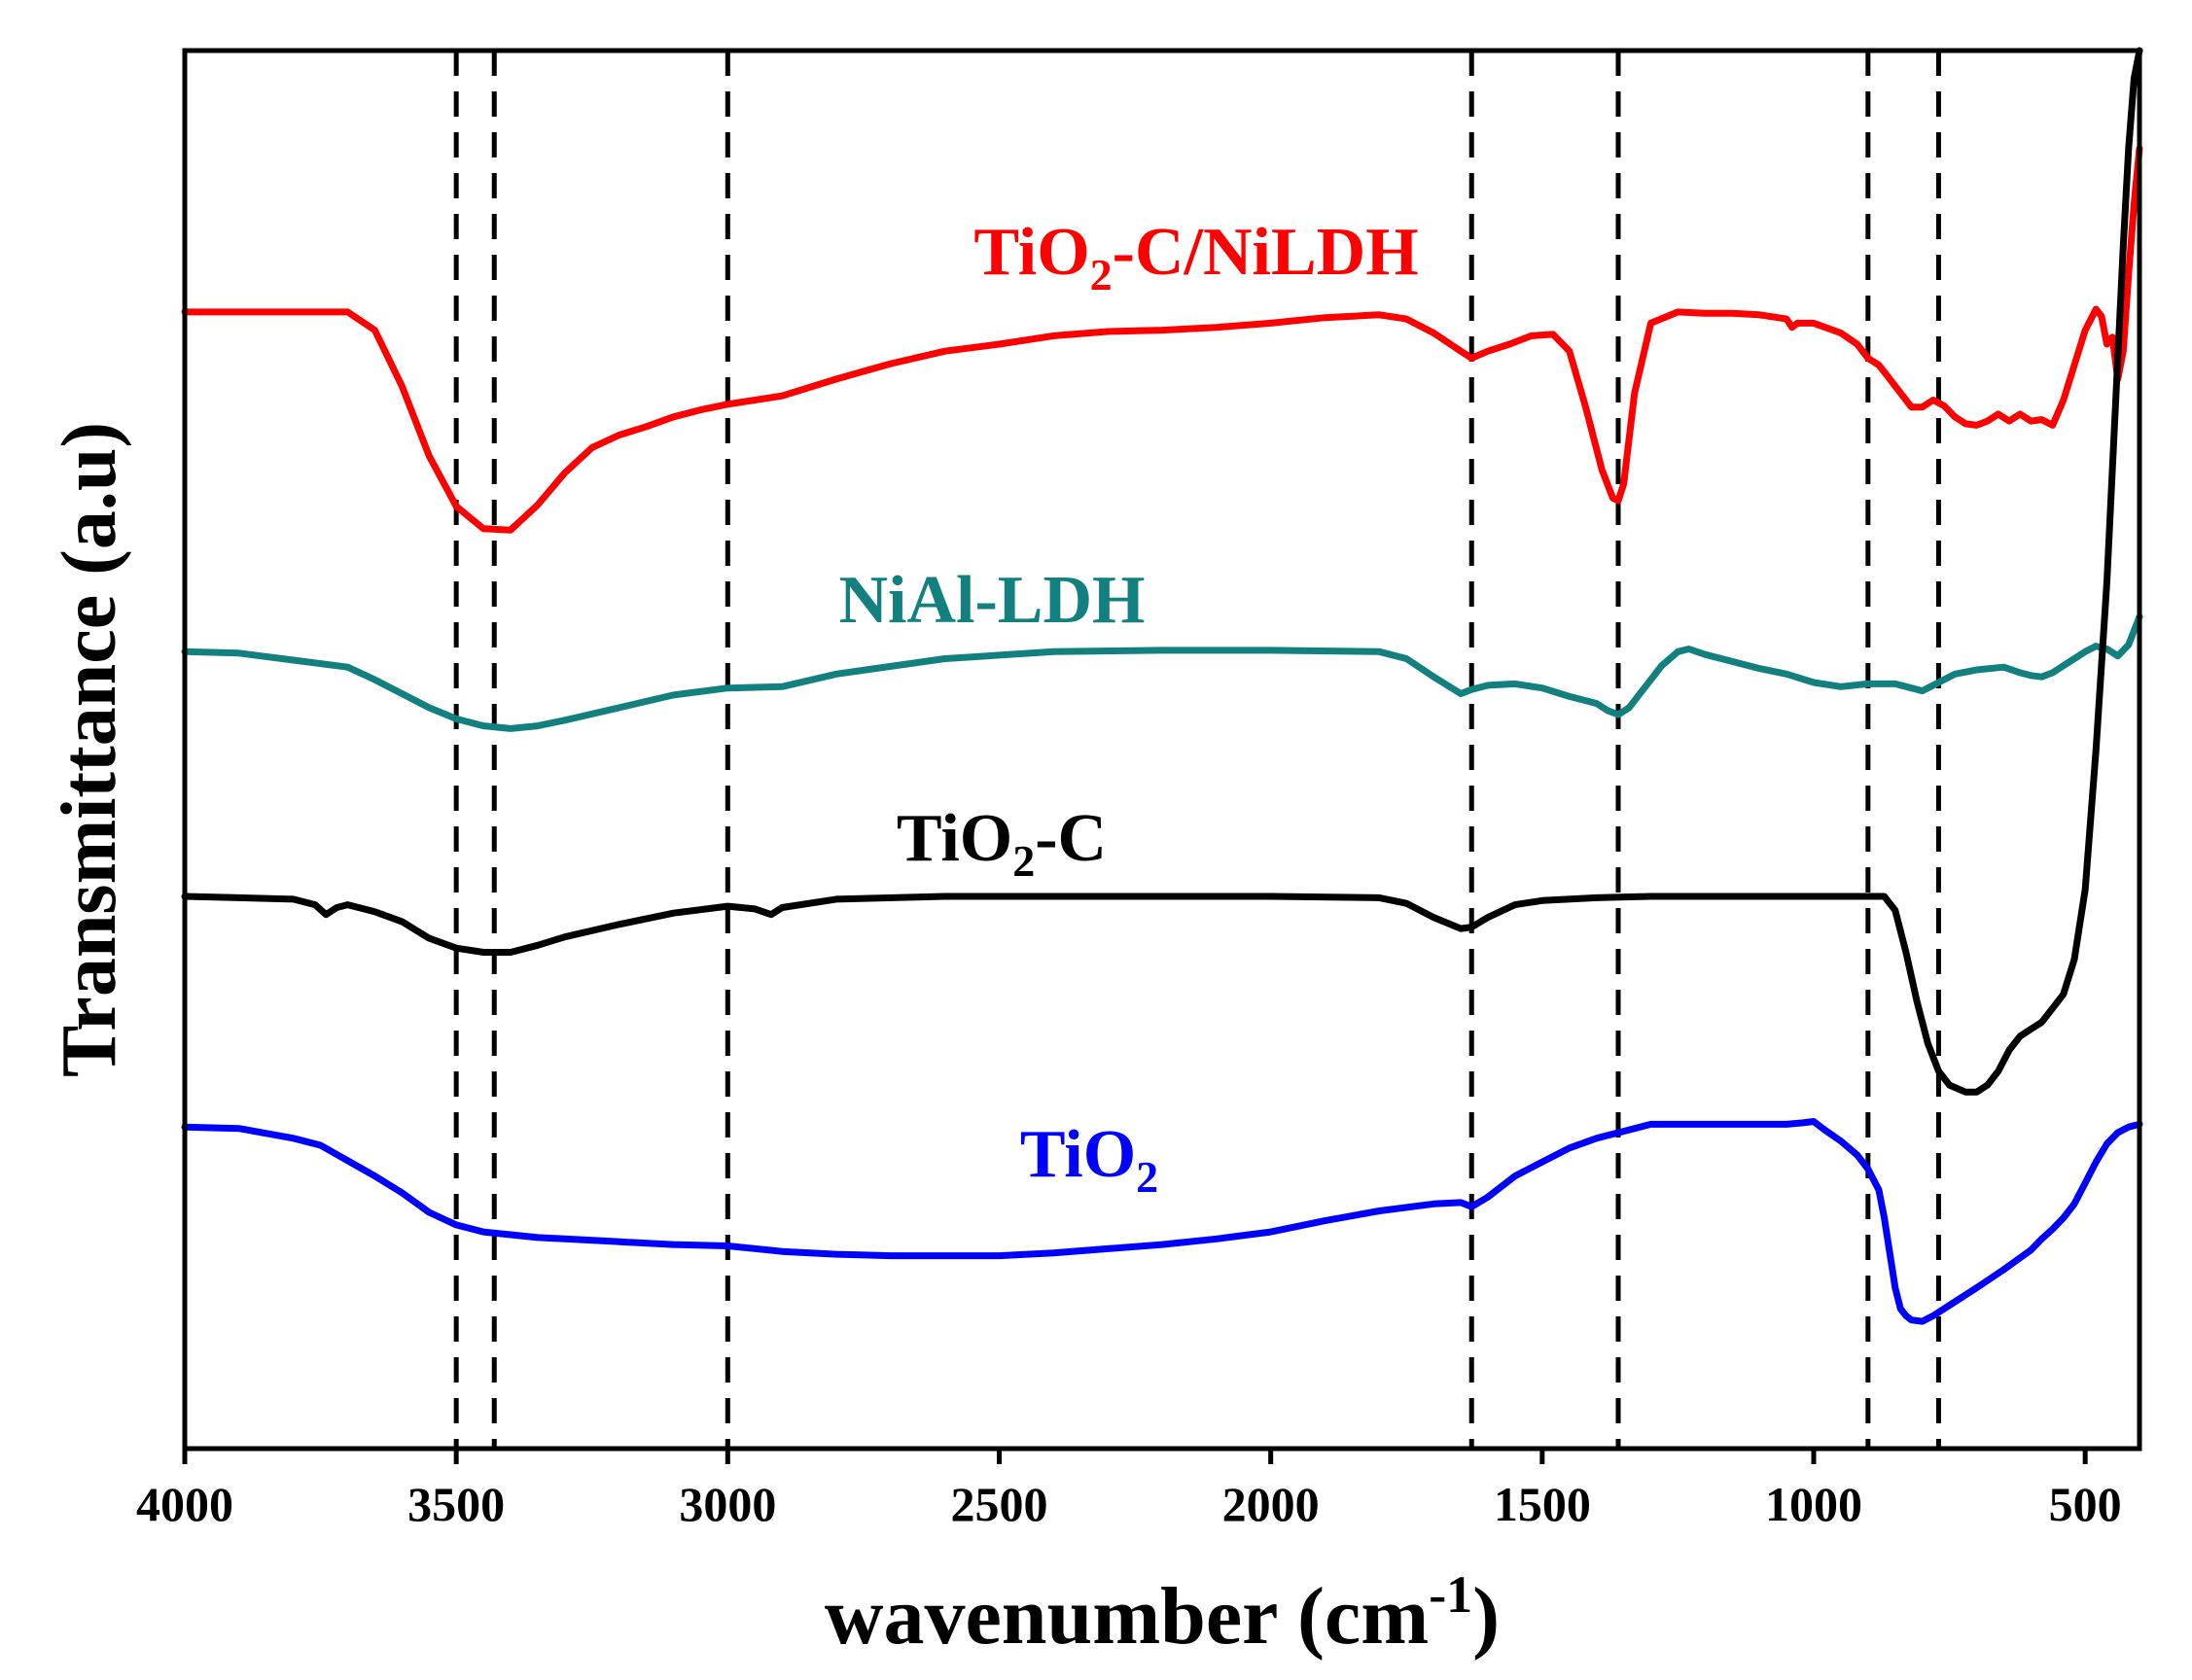 This screenshot has width=2192, height=1680. What do you see at coordinates (992, 600) in the screenshot?
I see `series-label: NiAl-LDH` at bounding box center [992, 600].